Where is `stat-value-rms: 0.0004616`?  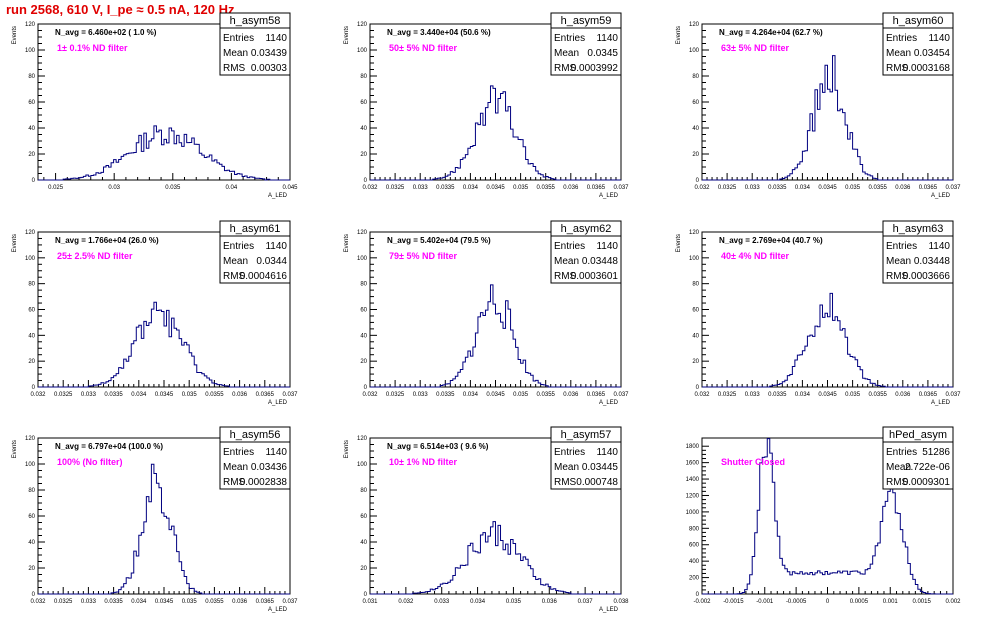 stat-value-rms: 0.0004616 is located at coordinates (264, 276).